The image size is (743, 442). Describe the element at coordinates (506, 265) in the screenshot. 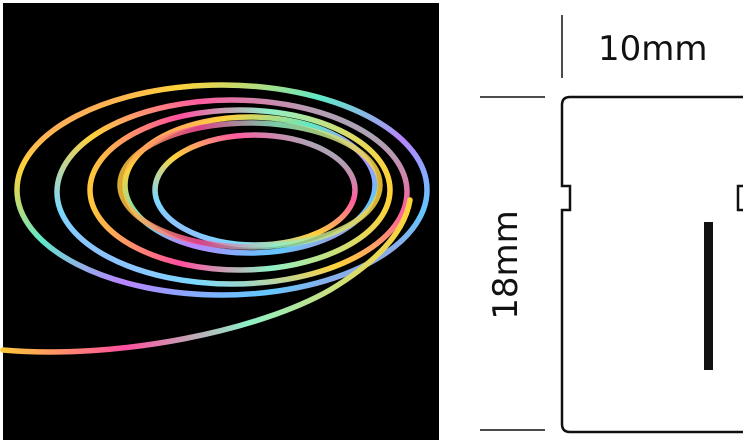

I see `height-label: 18mm` at that location.